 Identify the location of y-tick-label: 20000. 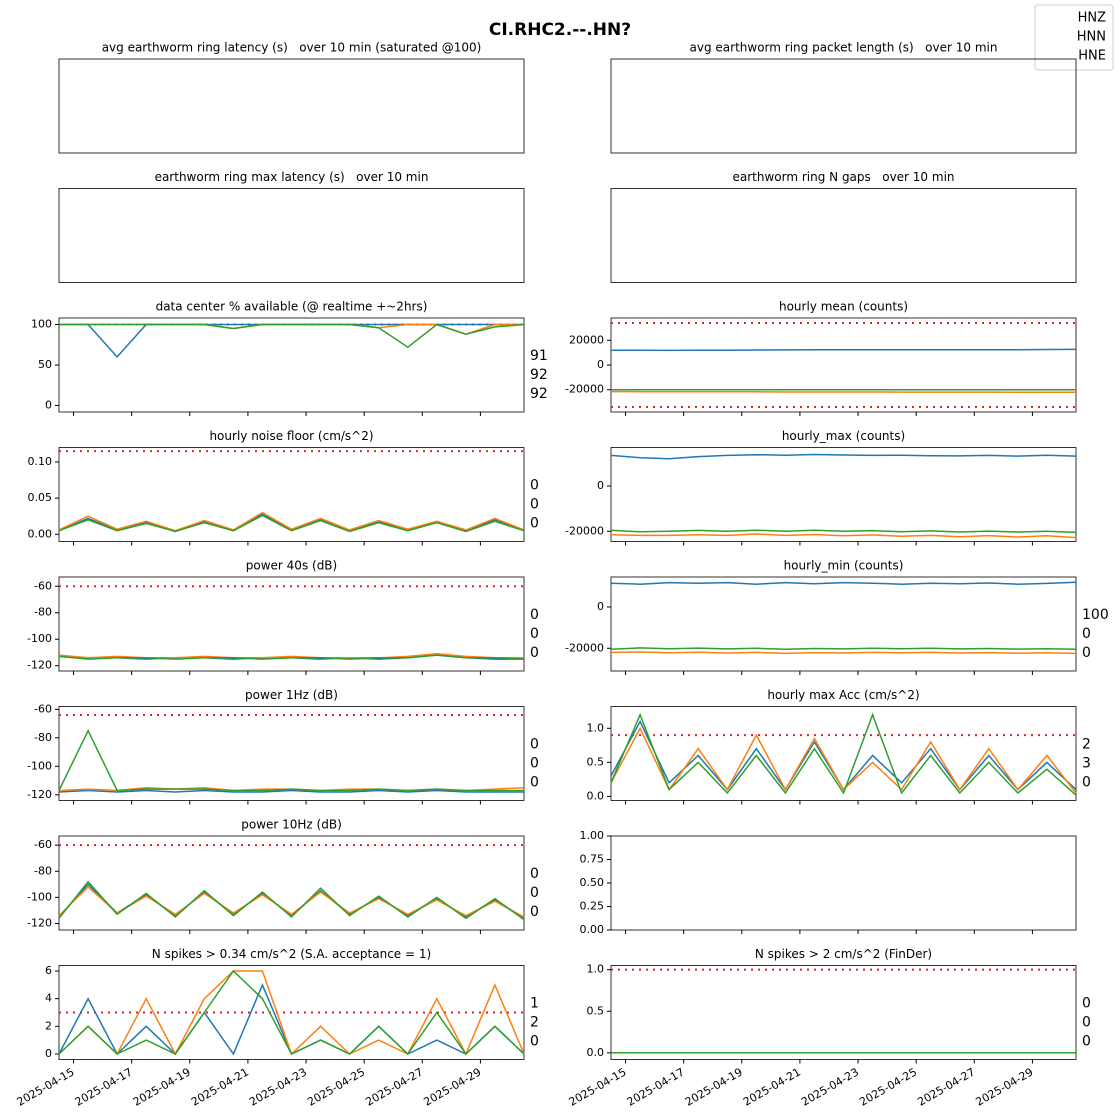
(586, 339).